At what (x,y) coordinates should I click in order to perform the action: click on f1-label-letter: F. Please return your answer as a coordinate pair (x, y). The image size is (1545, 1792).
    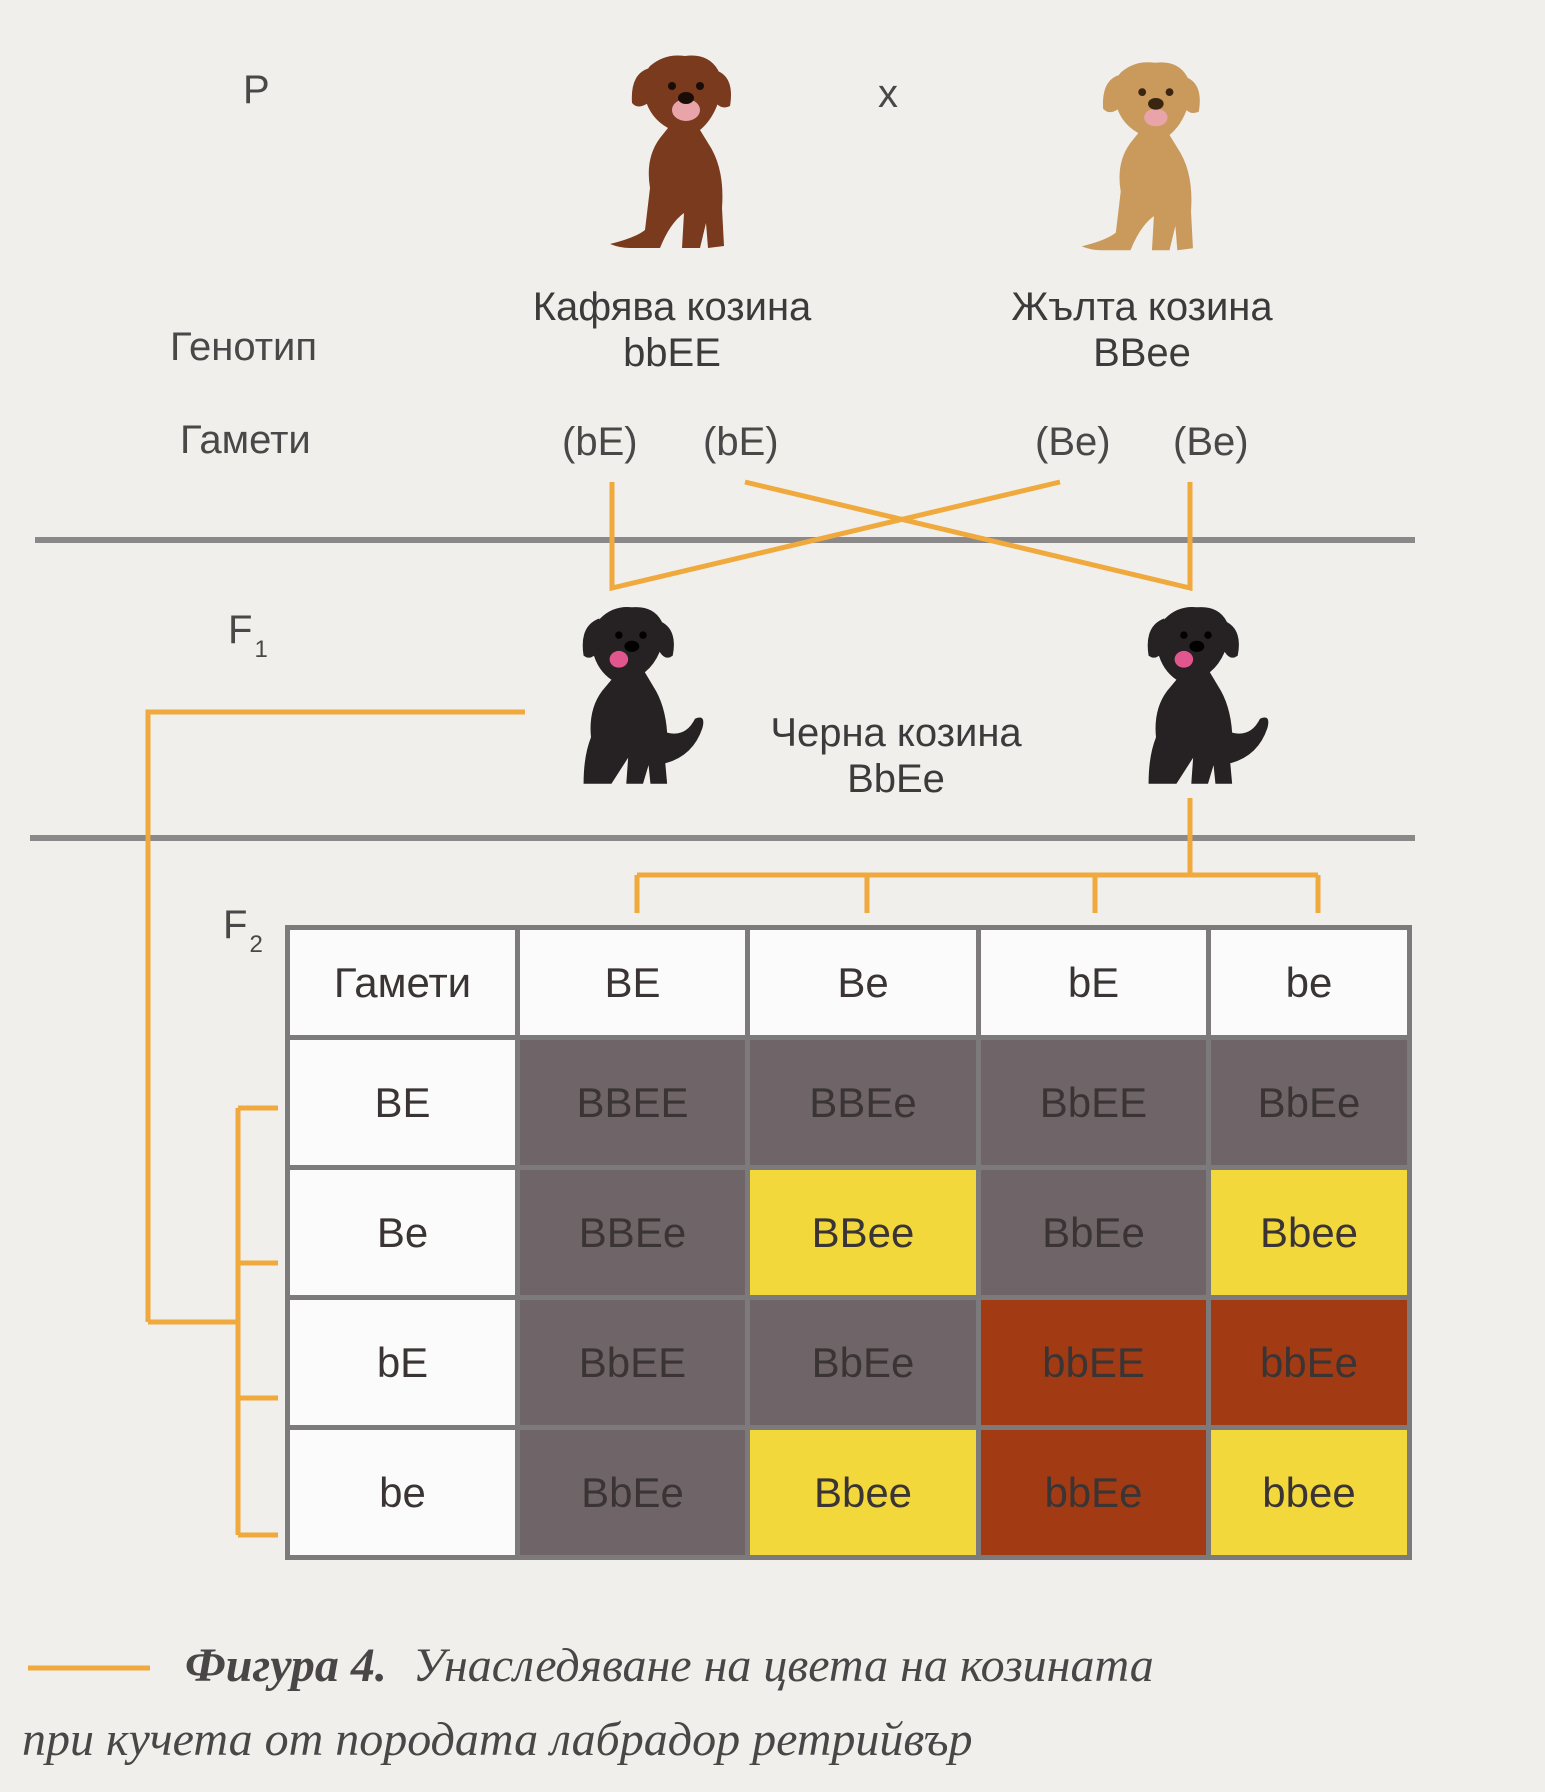
    Looking at the image, I should click on (240, 630).